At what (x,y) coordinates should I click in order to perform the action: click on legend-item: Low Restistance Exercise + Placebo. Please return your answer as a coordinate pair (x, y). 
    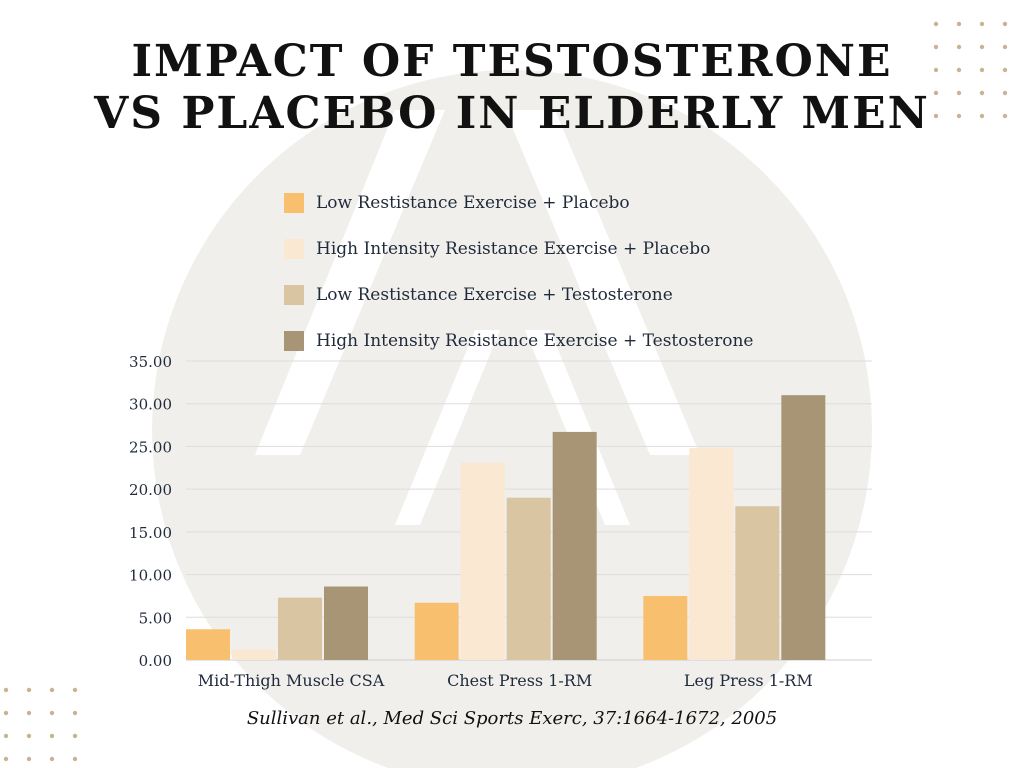
    Looking at the image, I should click on (518, 203).